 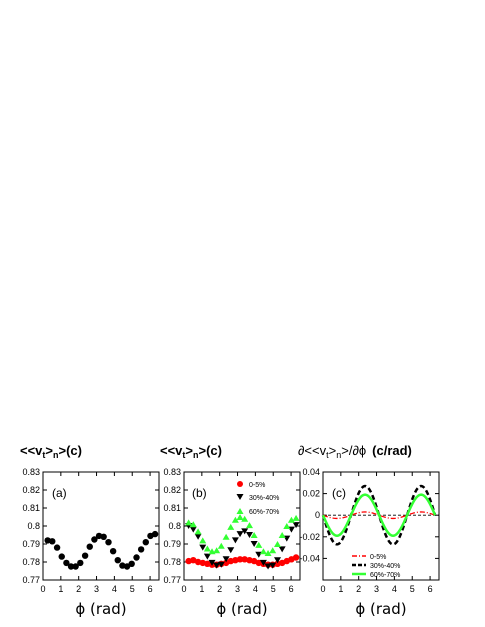 What do you see at coordinates (191, 451) in the screenshot?
I see `panel-b-title: <<vt>n>(c)` at bounding box center [191, 451].